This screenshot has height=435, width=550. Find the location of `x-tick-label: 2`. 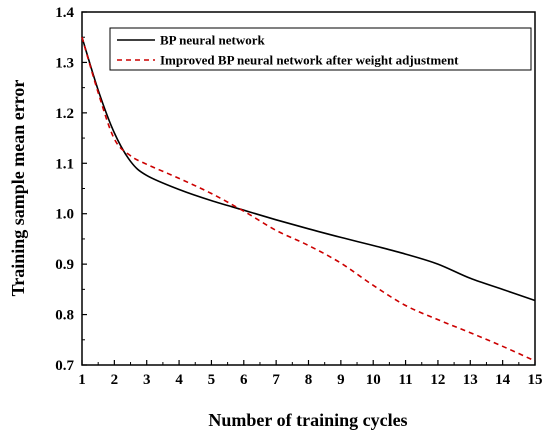

x-tick-label: 2 is located at coordinates (115, 380).